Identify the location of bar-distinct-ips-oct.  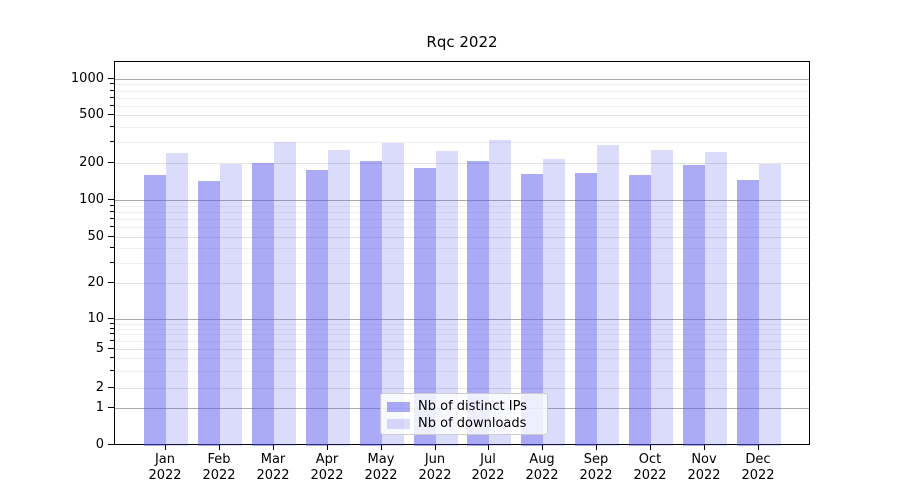
(640, 310).